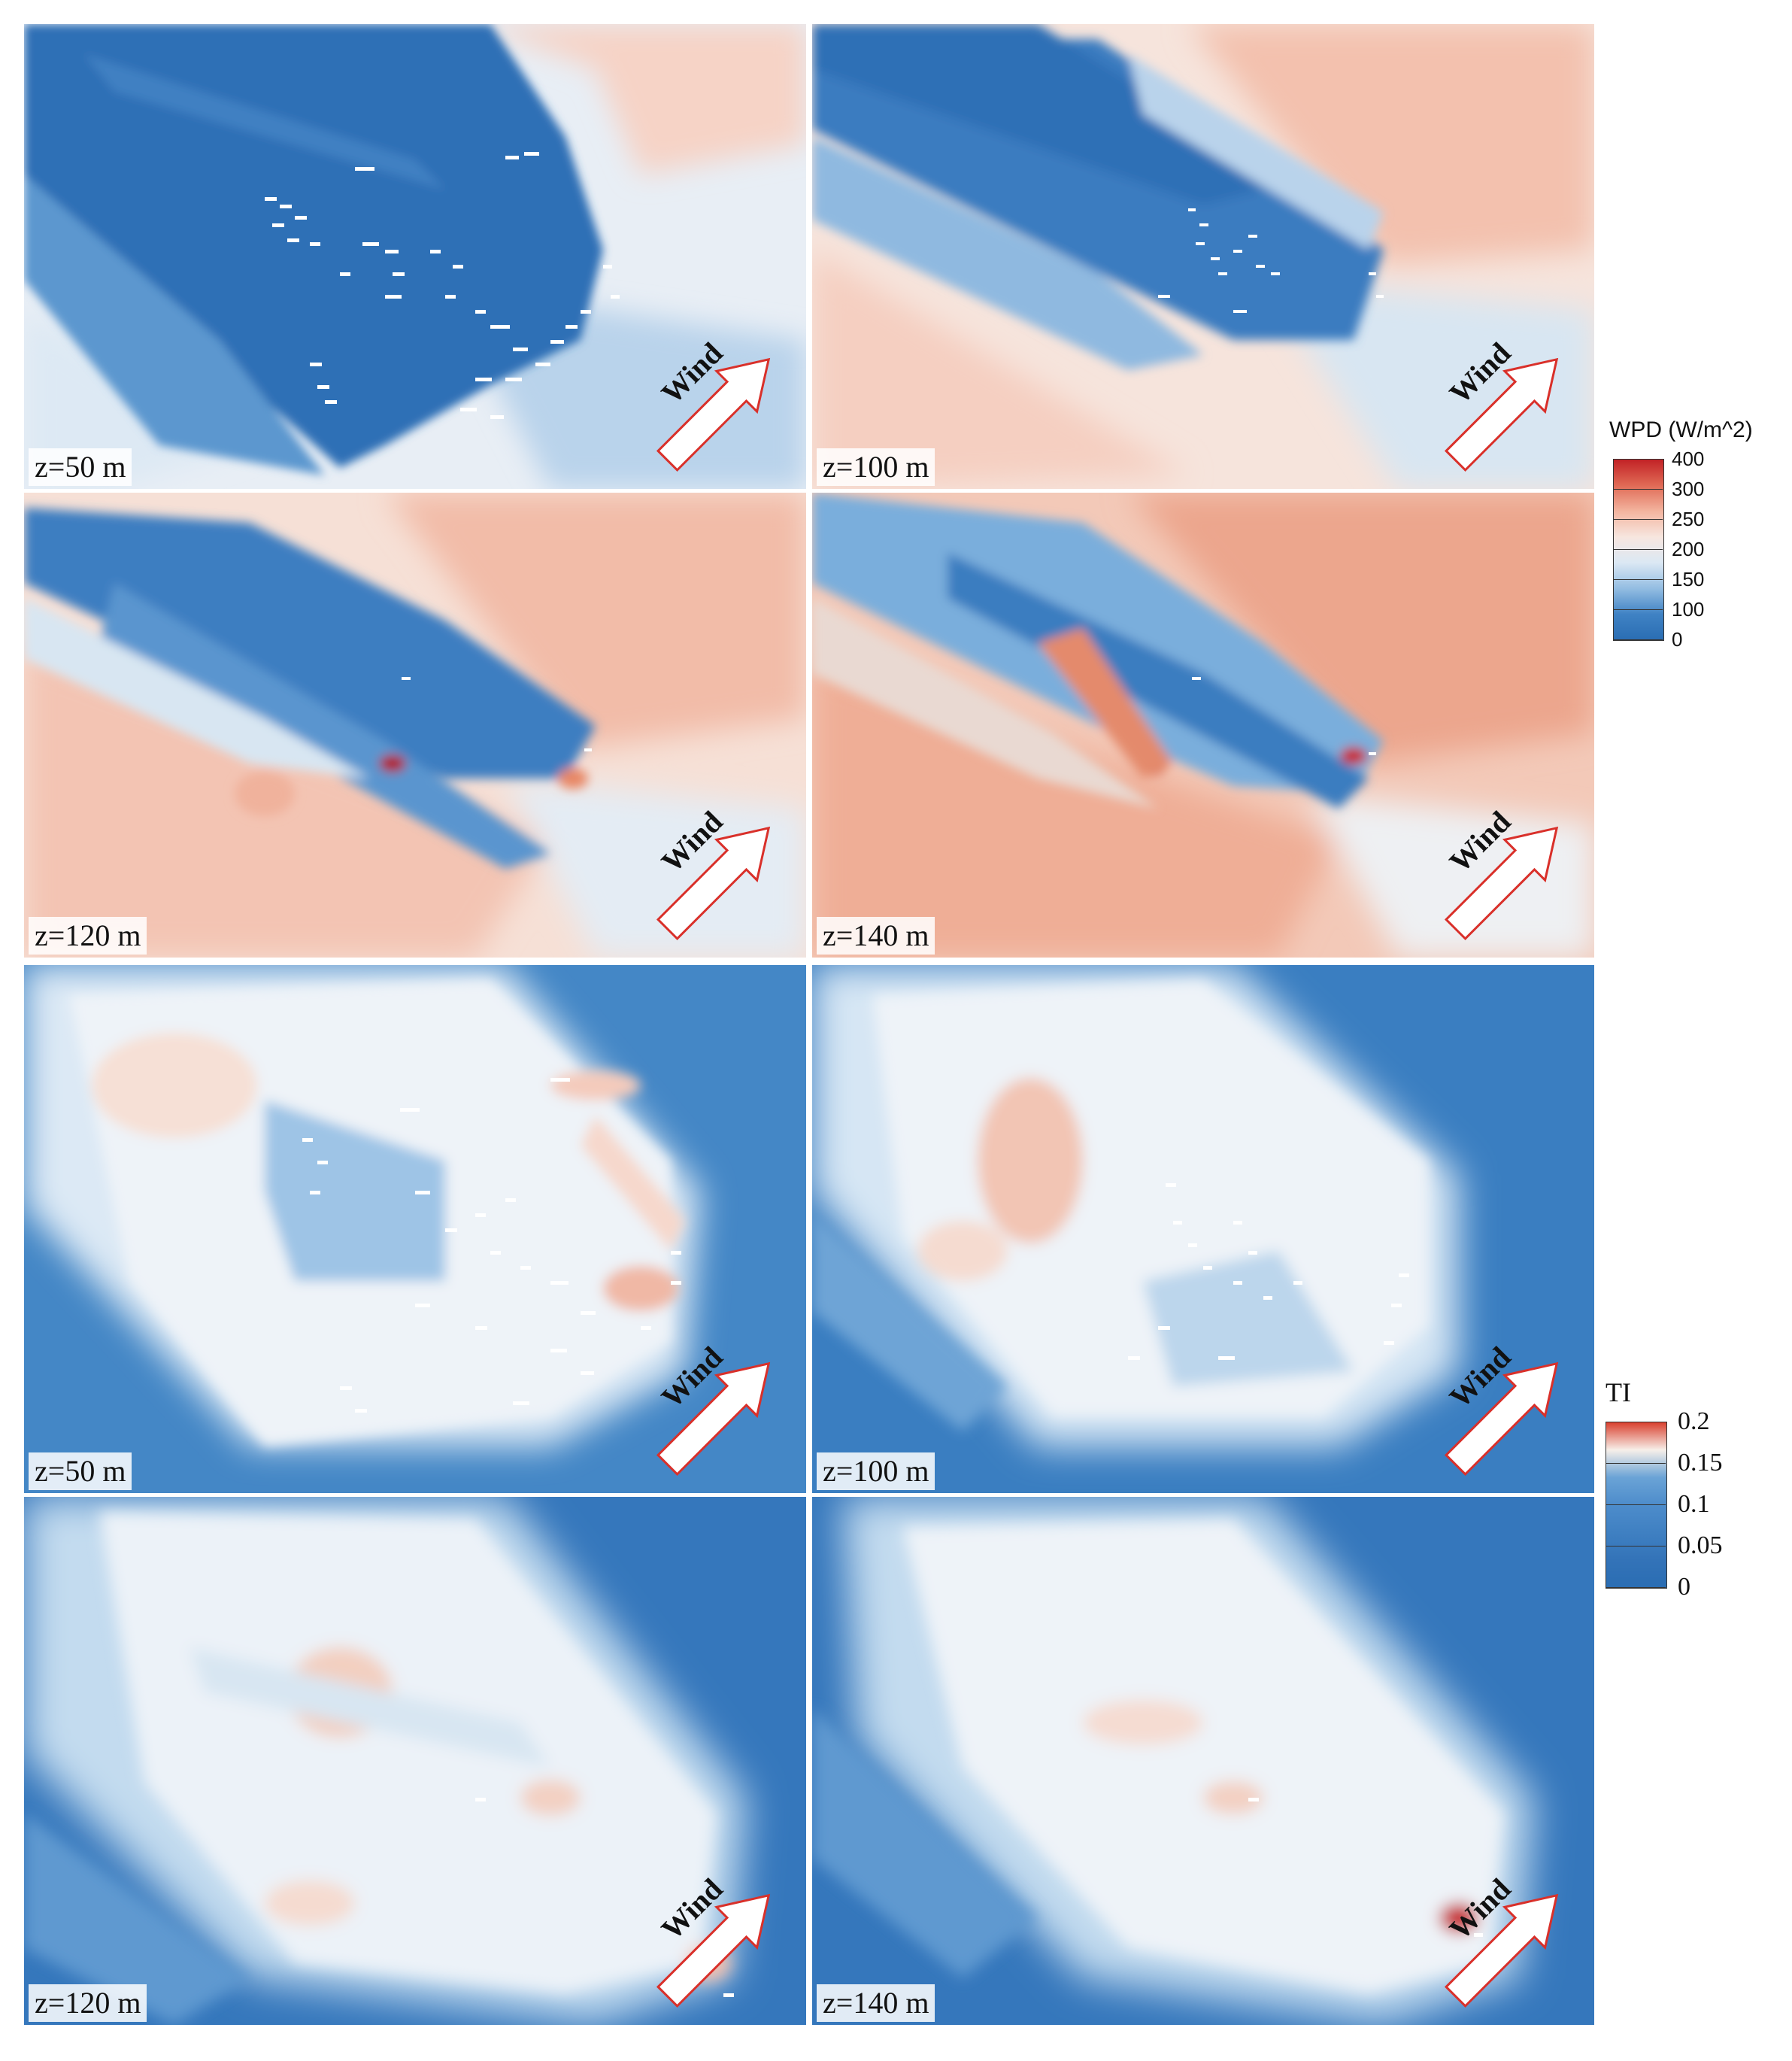 The width and height of the screenshot is (1792, 2061). I want to click on ti-colorbar-title: TI, so click(1618, 1392).